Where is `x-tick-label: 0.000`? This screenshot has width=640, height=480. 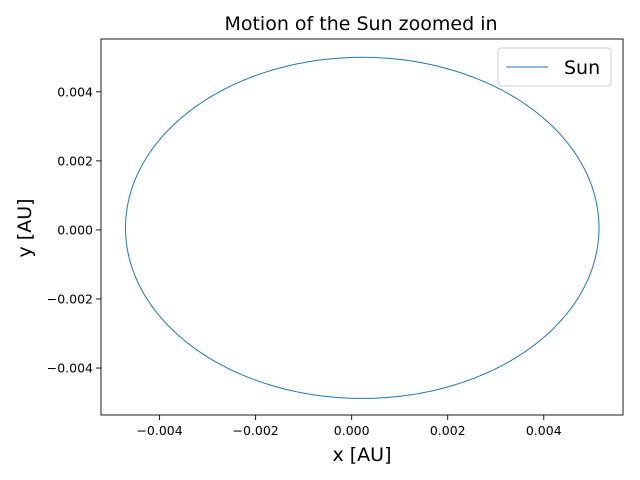
x-tick-label: 0.000 is located at coordinates (352, 430).